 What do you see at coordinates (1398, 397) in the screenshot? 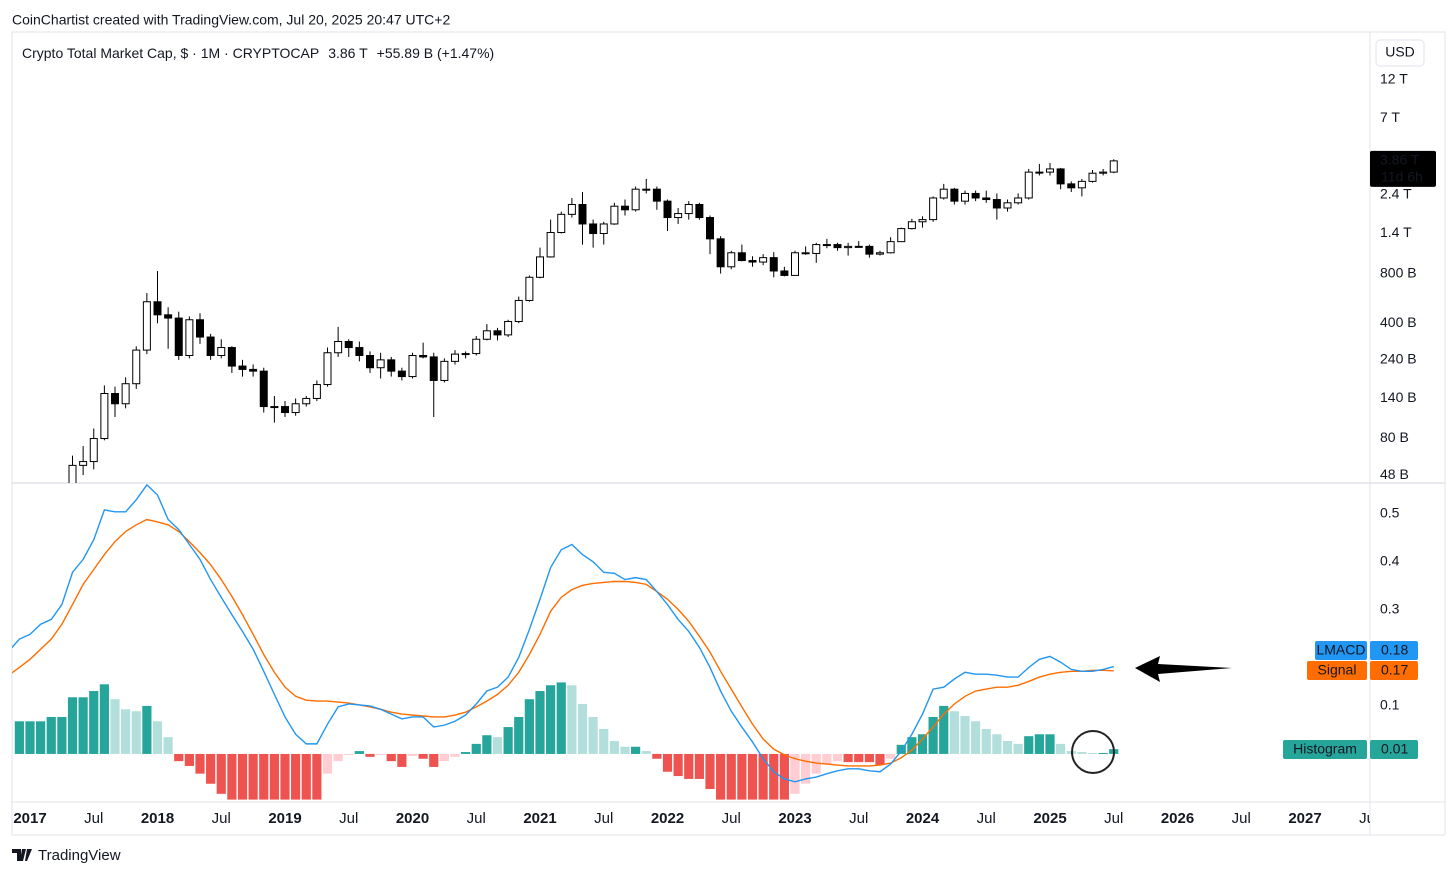
I see `y-tick-label: 140 B` at bounding box center [1398, 397].